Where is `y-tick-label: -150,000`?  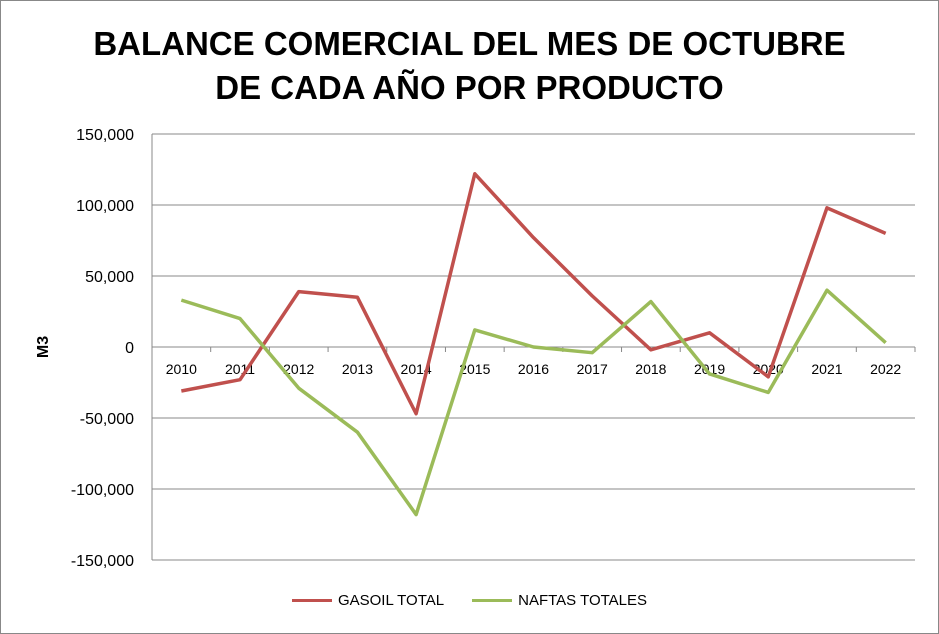
y-tick-label: -150,000 is located at coordinates (102, 561).